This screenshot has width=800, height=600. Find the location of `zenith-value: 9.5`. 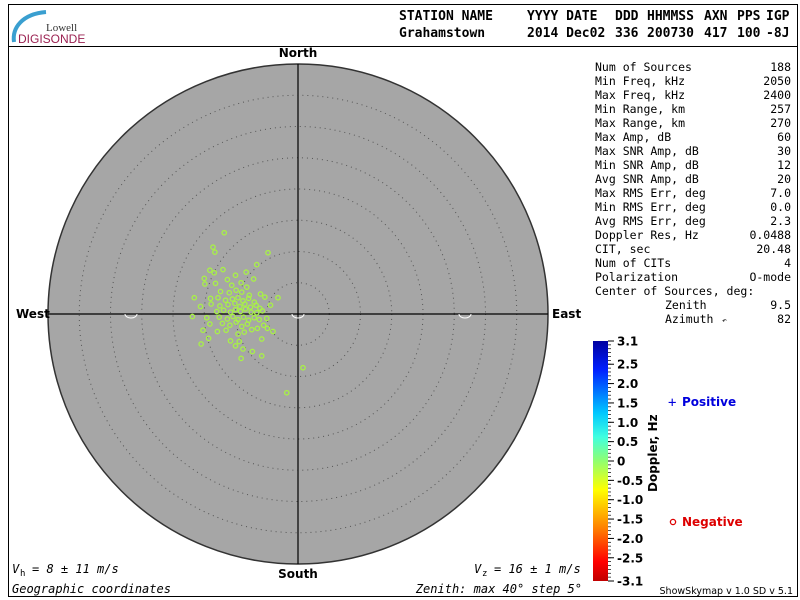

zenith-value: 9.5 is located at coordinates (780, 305).